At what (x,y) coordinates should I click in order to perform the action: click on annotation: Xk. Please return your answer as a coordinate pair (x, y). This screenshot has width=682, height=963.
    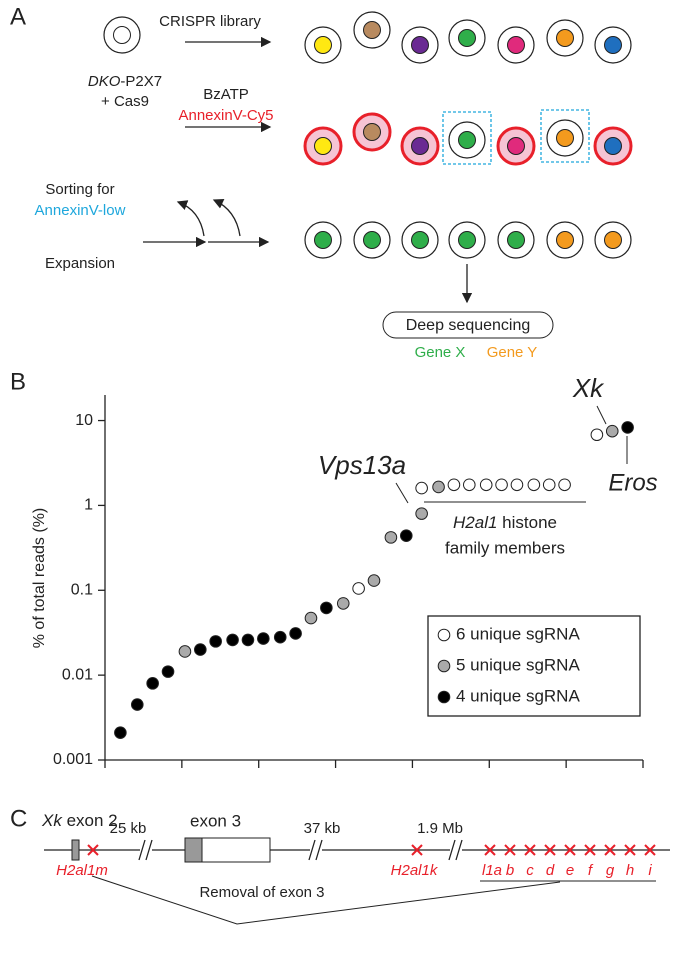
    Looking at the image, I should click on (588, 388).